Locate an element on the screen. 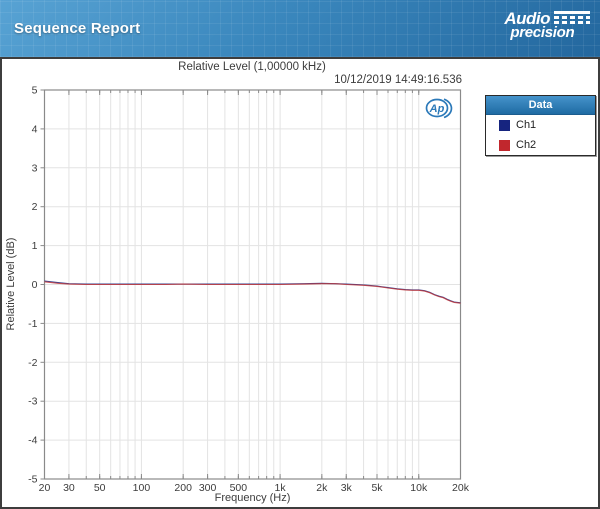 Image resolution: width=600 pixels, height=509 pixels. svg-text: 30 is located at coordinates (69, 488).